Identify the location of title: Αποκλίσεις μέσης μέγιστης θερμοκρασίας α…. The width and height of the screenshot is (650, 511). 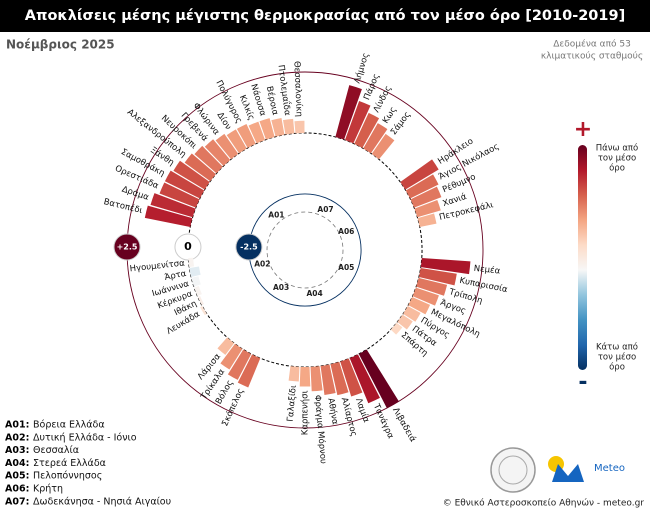
(325, 16).